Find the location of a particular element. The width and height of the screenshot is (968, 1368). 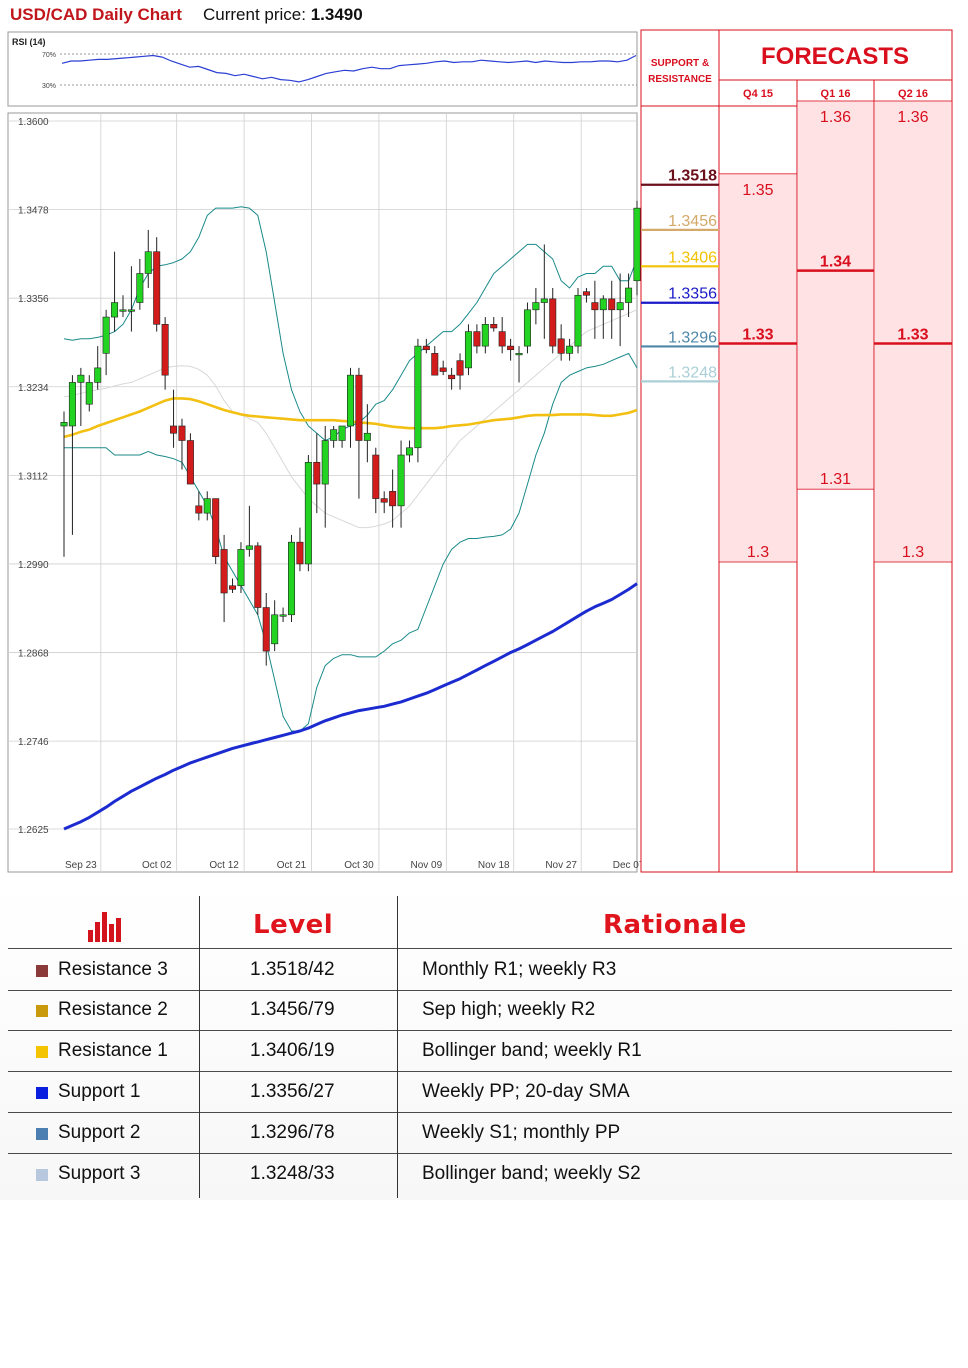

rsi-label: RSI (14) is located at coordinates (29, 42).